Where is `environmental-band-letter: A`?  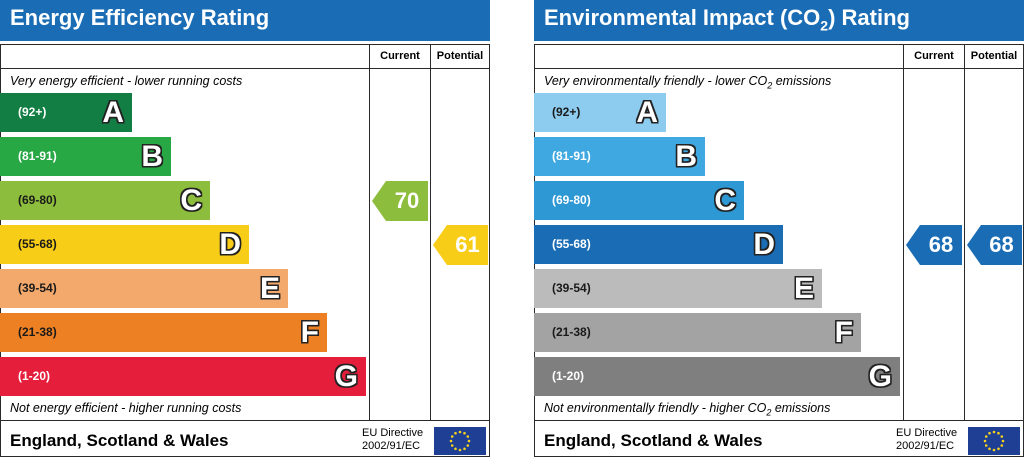 environmental-band-letter: A is located at coordinates (647, 112).